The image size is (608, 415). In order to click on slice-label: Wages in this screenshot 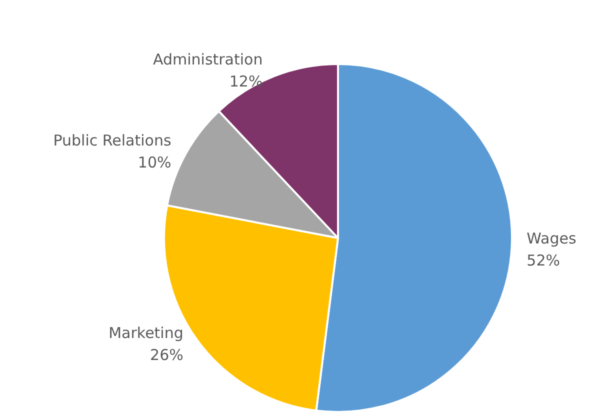, I will do `click(551, 238)`.